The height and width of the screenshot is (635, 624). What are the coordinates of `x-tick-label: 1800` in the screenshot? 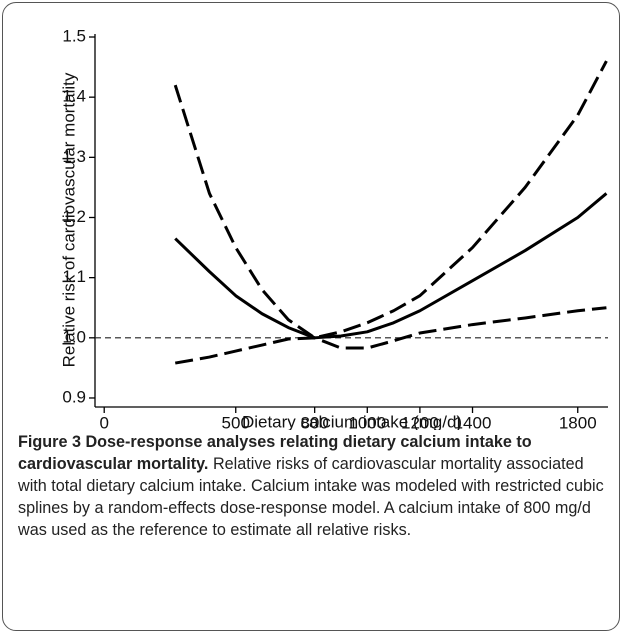 It's located at (578, 421).